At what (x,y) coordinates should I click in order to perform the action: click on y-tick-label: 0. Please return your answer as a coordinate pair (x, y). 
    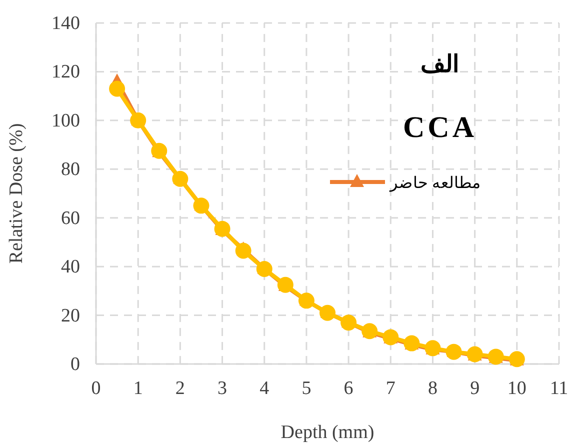
    Looking at the image, I should click on (75, 364).